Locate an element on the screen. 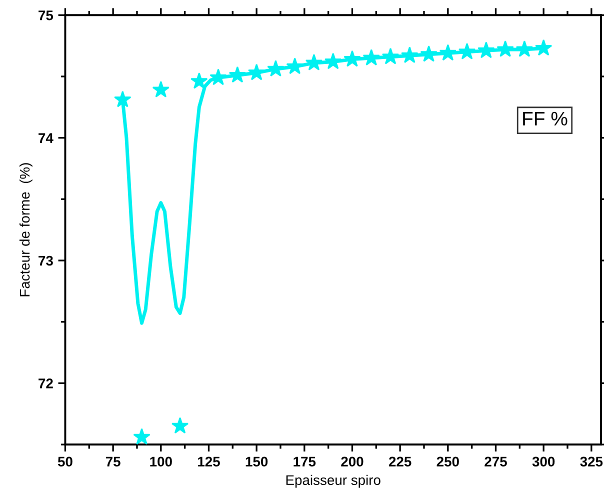 Image resolution: width=604 pixels, height=504 pixels. x-tick-label: 275 is located at coordinates (495, 461).